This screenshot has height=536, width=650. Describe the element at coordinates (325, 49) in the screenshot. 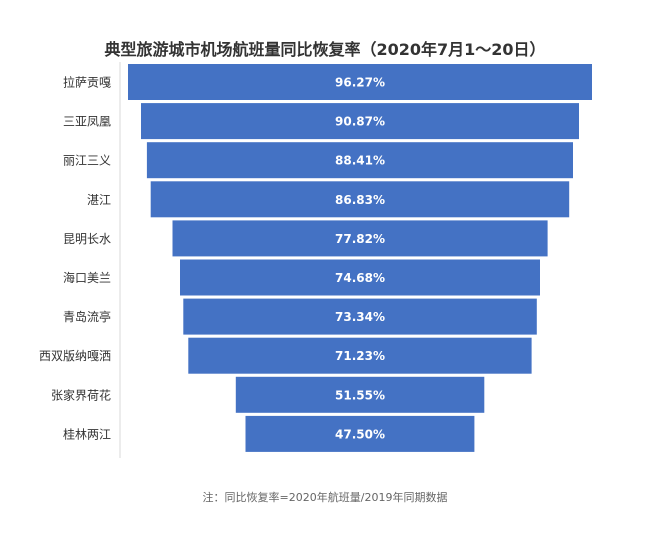

I see `chart-title: 典型旅游城市机场航班量同比恢复率（2020年7月1～20日）` at that location.